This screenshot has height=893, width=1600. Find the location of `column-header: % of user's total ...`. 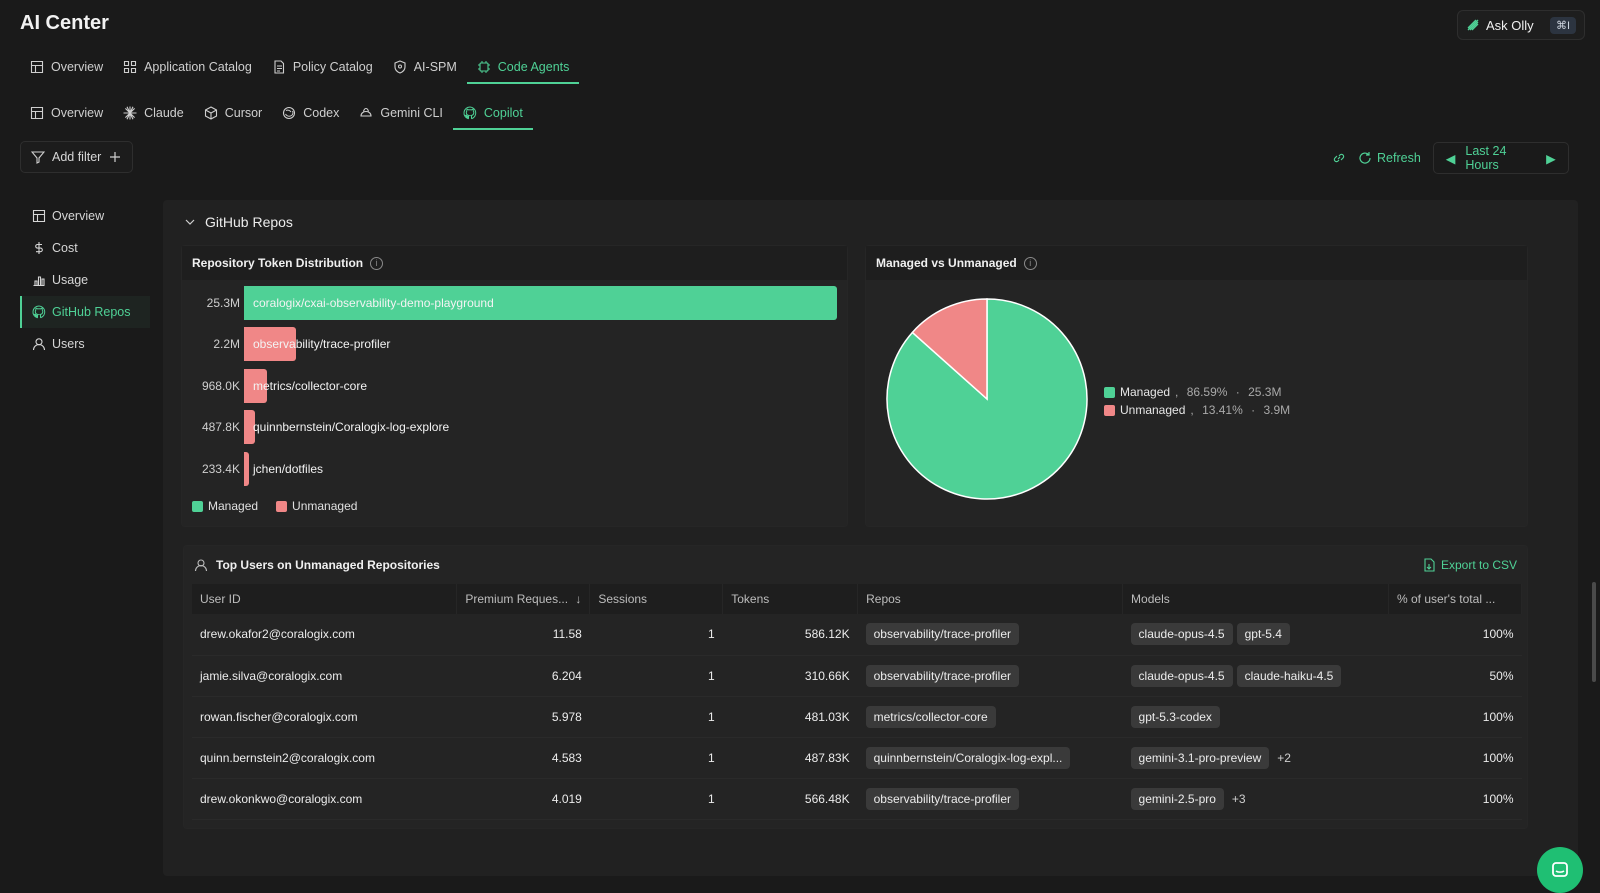

column-header: % of user's total ... is located at coordinates (1455, 599).